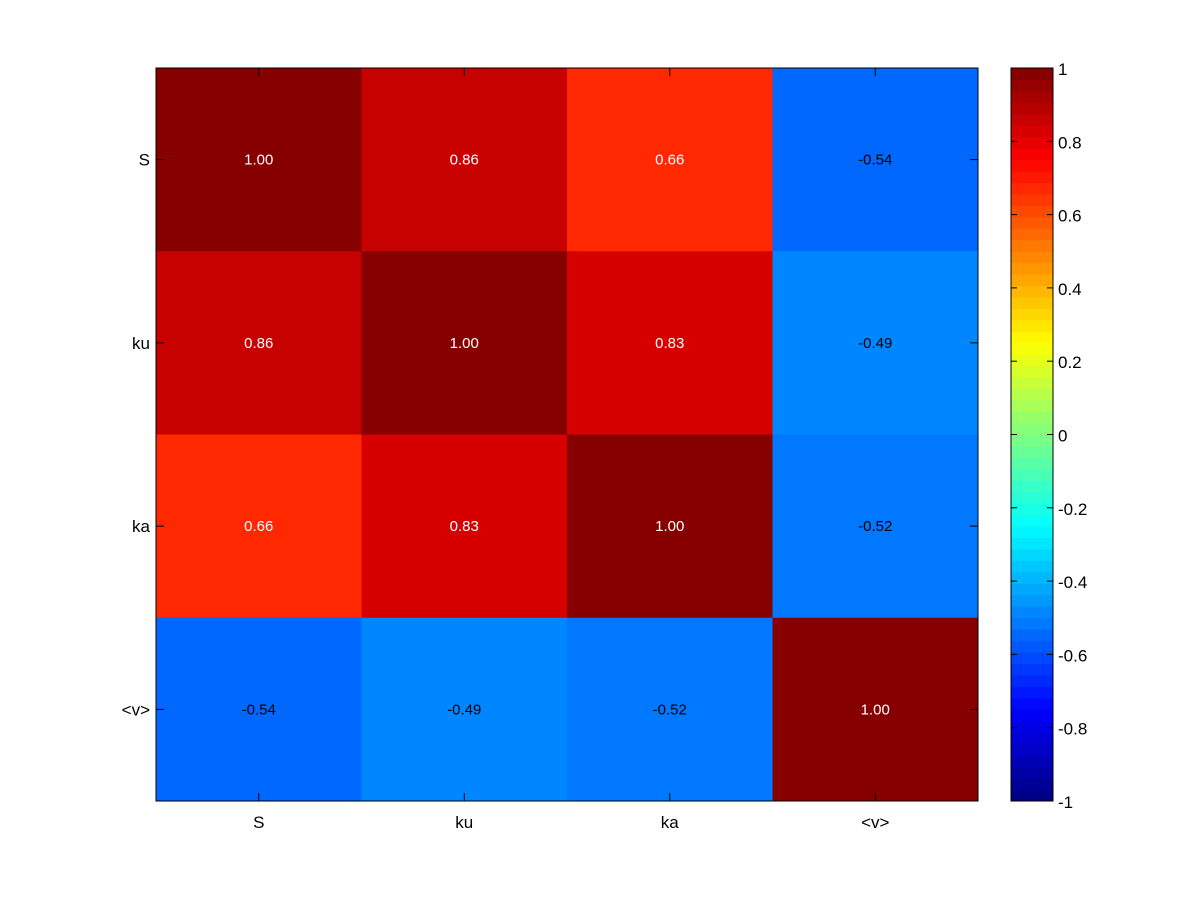 Image resolution: width=1200 pixels, height=900 pixels. Describe the element at coordinates (464, 709) in the screenshot. I see `heatmap-cell-v-ku` at that location.